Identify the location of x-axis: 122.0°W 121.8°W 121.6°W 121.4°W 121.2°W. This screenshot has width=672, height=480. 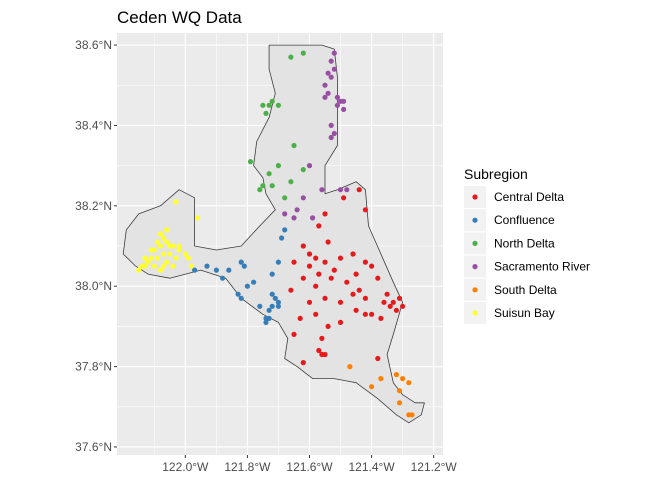
(309, 464).